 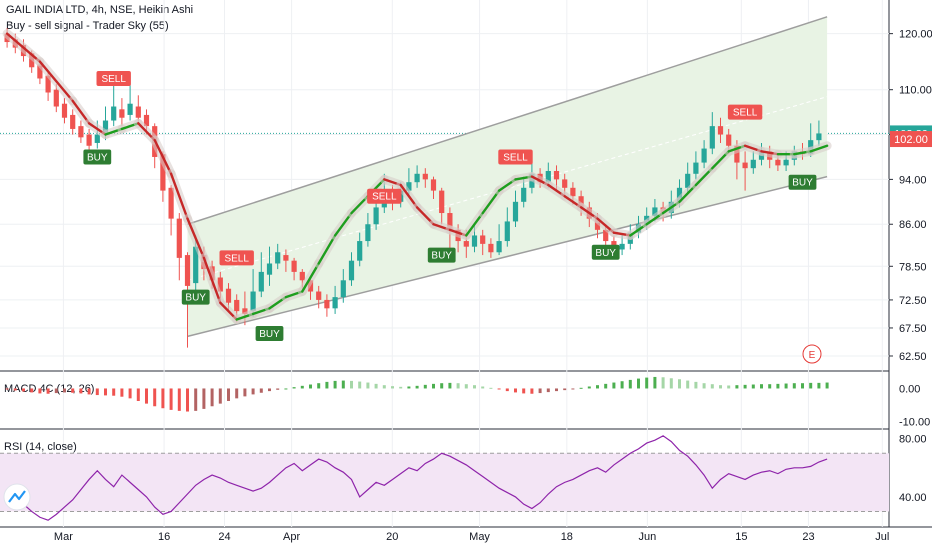 I want to click on y-tick-label: 120.00, so click(x=915, y=35).